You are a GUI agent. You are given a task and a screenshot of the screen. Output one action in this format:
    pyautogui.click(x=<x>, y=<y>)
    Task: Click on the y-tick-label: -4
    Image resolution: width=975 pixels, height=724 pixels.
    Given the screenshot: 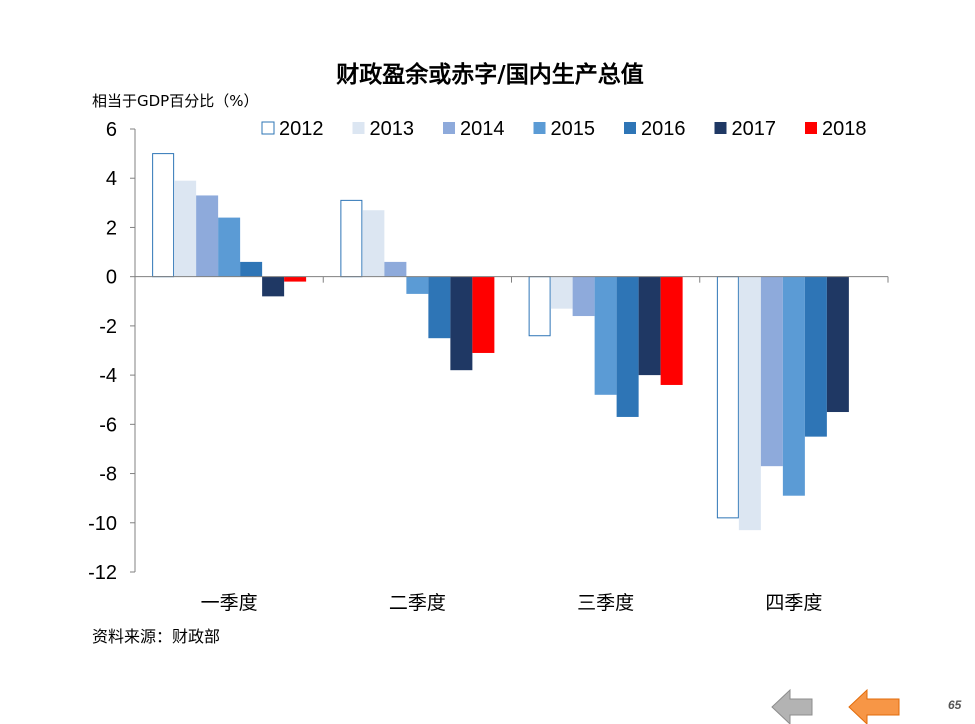 What is the action you would take?
    pyautogui.click(x=108, y=376)
    